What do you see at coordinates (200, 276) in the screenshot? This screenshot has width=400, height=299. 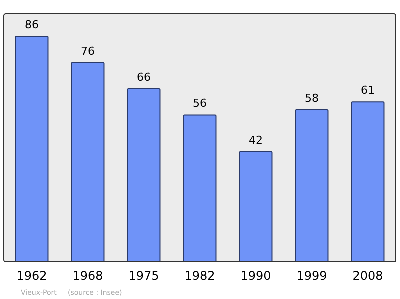 I see `x-tick-label: 1982` at bounding box center [200, 276].